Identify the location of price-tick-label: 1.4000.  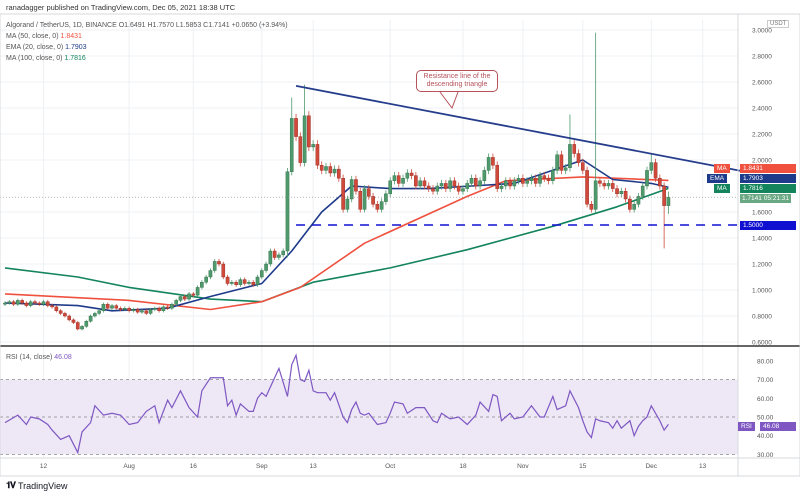
(762, 239).